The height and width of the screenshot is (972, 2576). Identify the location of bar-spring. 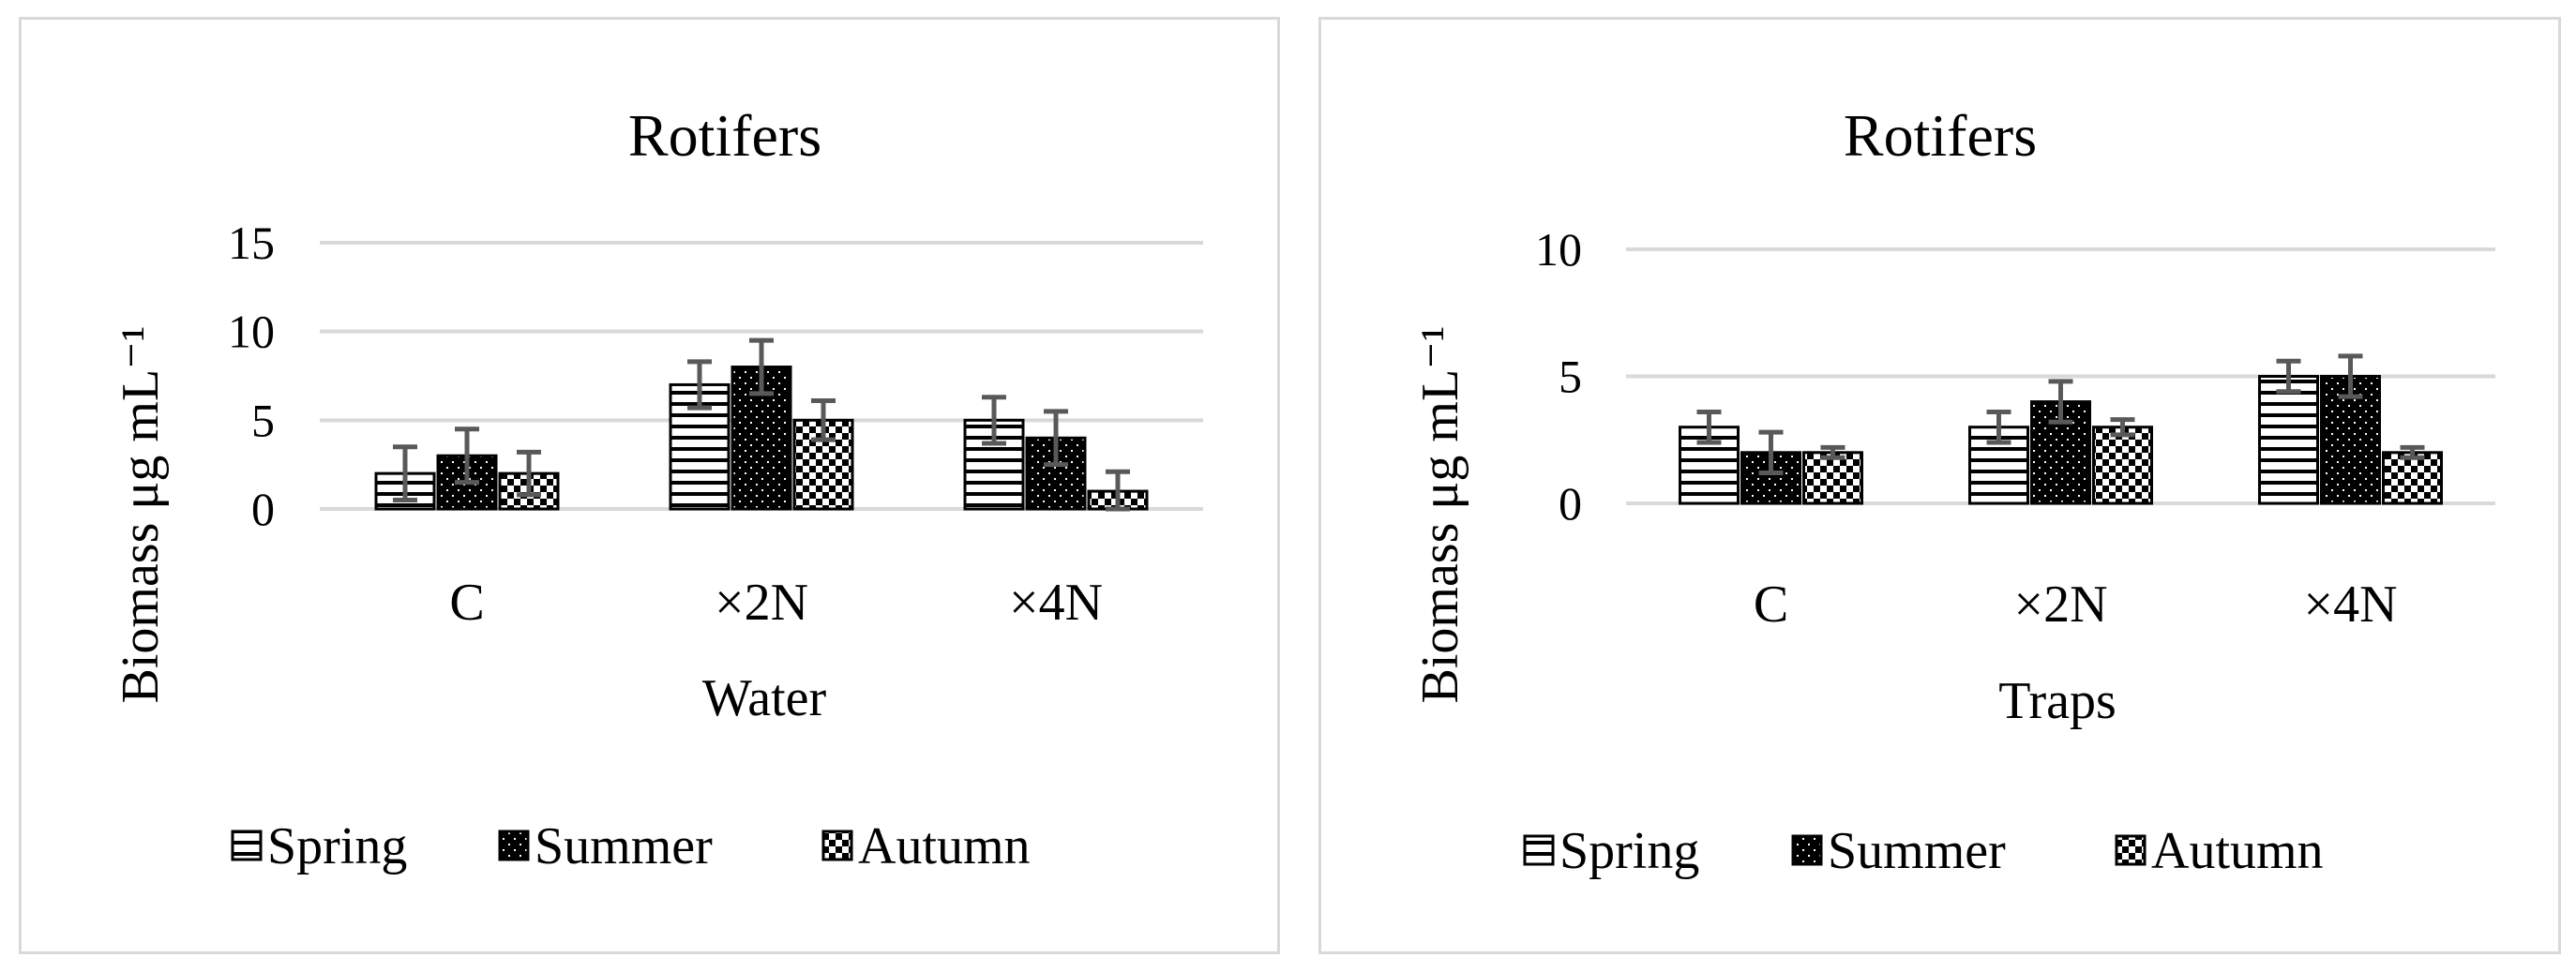
(2288, 440).